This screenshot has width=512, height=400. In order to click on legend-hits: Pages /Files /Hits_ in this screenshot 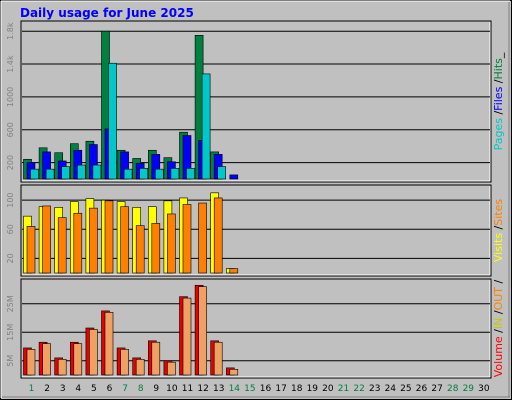, I will do `click(498, 101)`.